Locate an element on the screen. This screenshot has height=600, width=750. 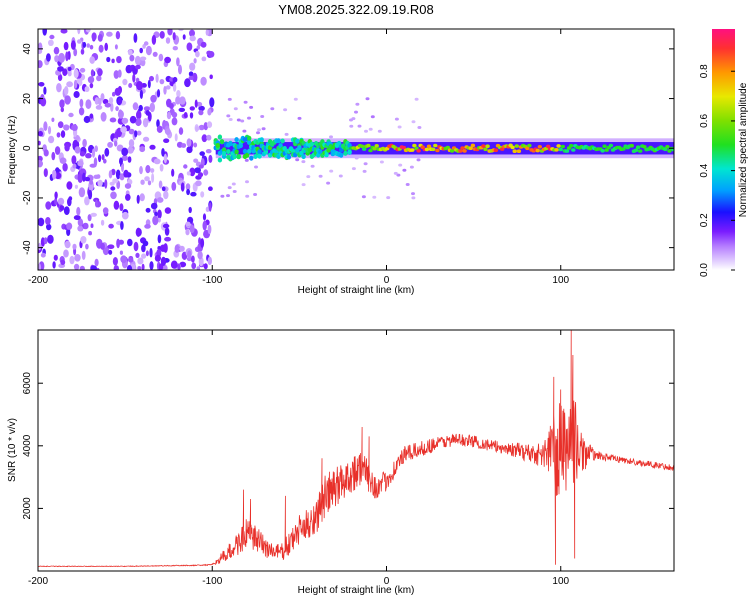
y-tick-label: -40 is located at coordinates (27, 247).